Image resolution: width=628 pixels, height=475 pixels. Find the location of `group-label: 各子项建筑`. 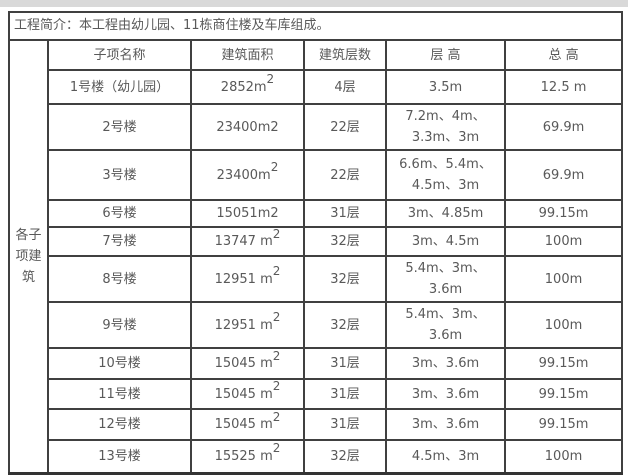

group-label: 各子项建筑 is located at coordinates (28, 256).